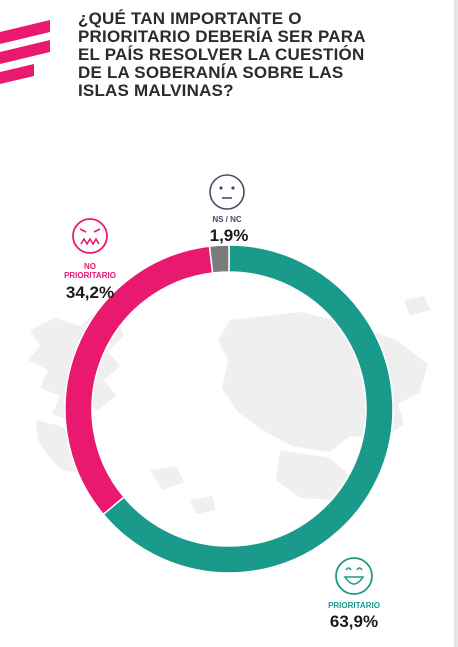  Describe the element at coordinates (314, 475) in the screenshot. I see `map-south-east` at that location.